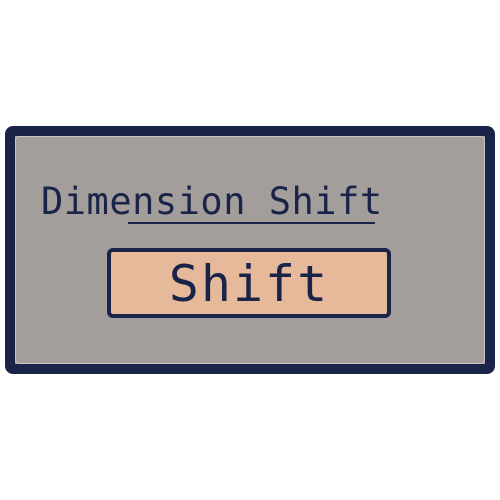 Image resolution: width=500 pixels, height=500 pixels. What do you see at coordinates (212, 201) in the screenshot?
I see `panel-title: Dimension Shift` at bounding box center [212, 201].